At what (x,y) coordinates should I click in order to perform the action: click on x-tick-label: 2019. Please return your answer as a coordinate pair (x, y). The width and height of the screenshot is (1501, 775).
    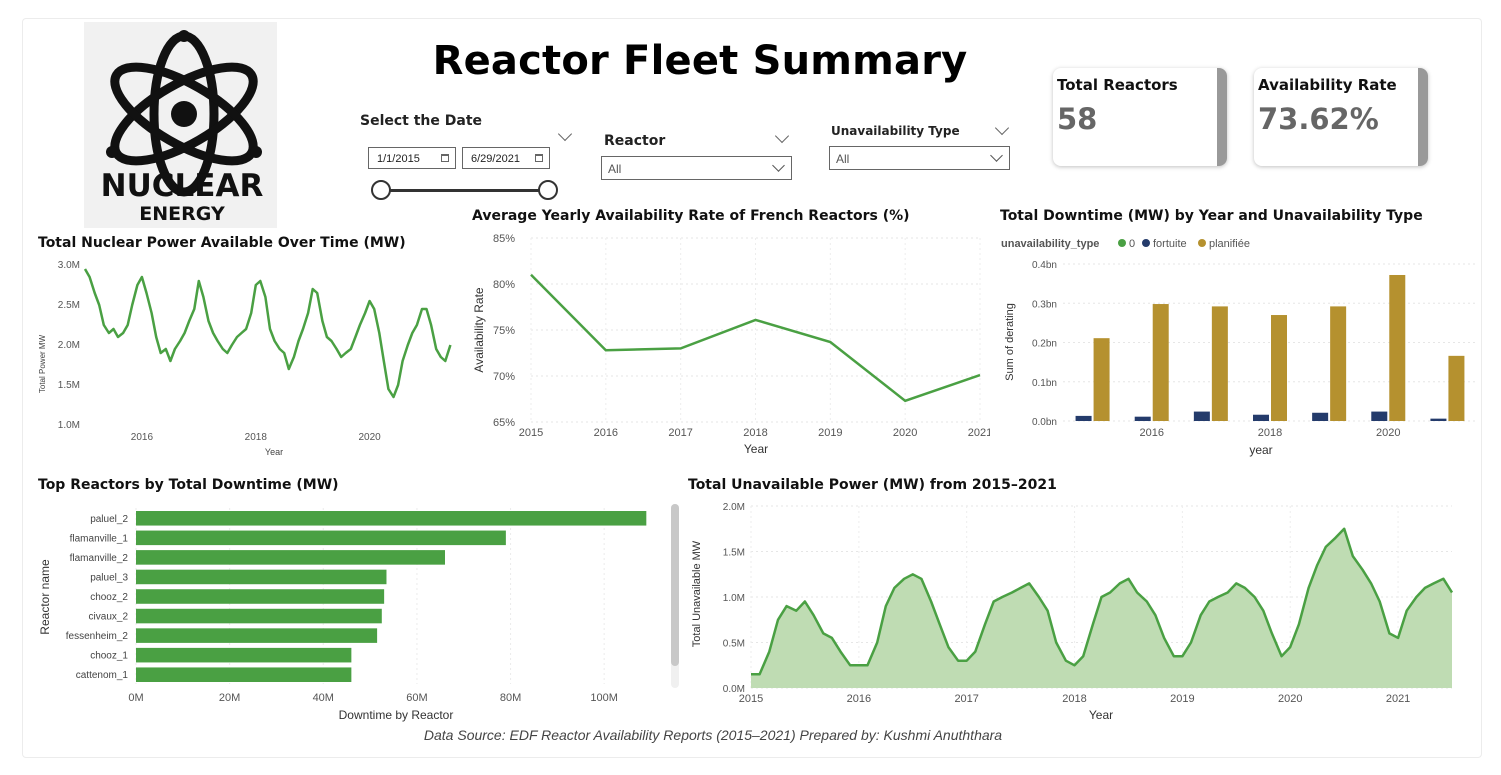
    Looking at the image, I should click on (1182, 699).